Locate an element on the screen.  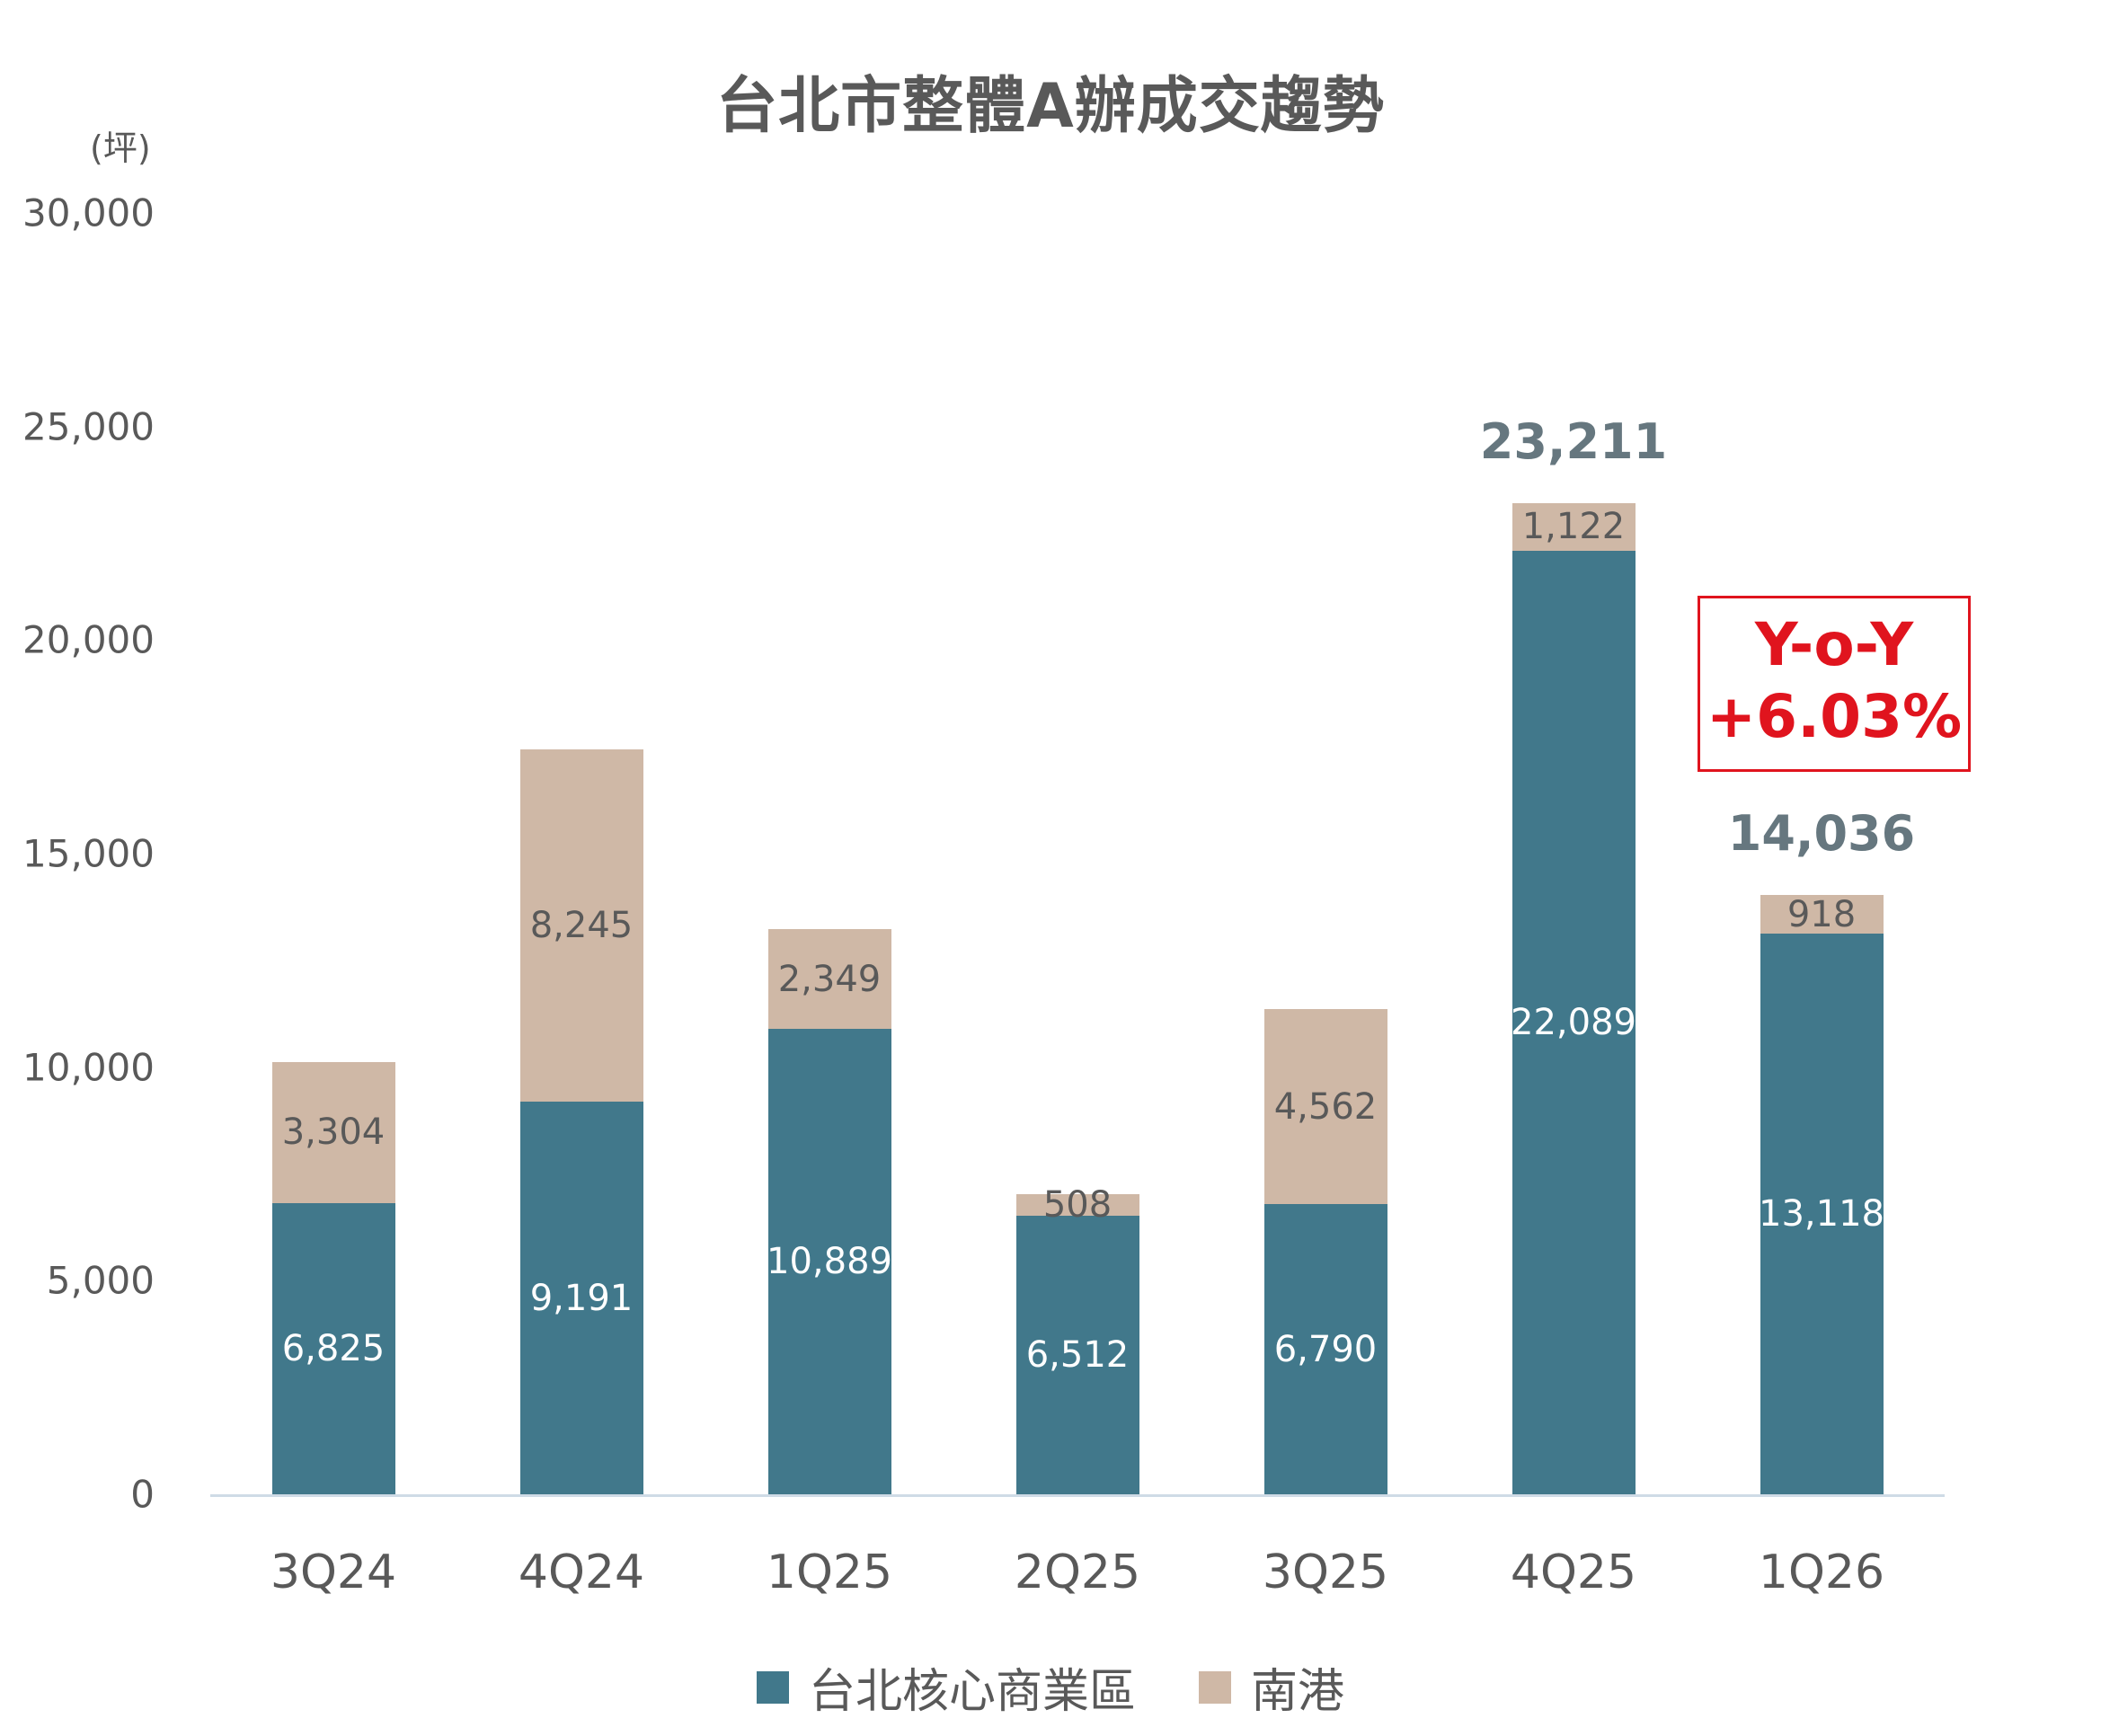
stacked-bar-2q25: 508 6,512 is located at coordinates (1077, 1339).